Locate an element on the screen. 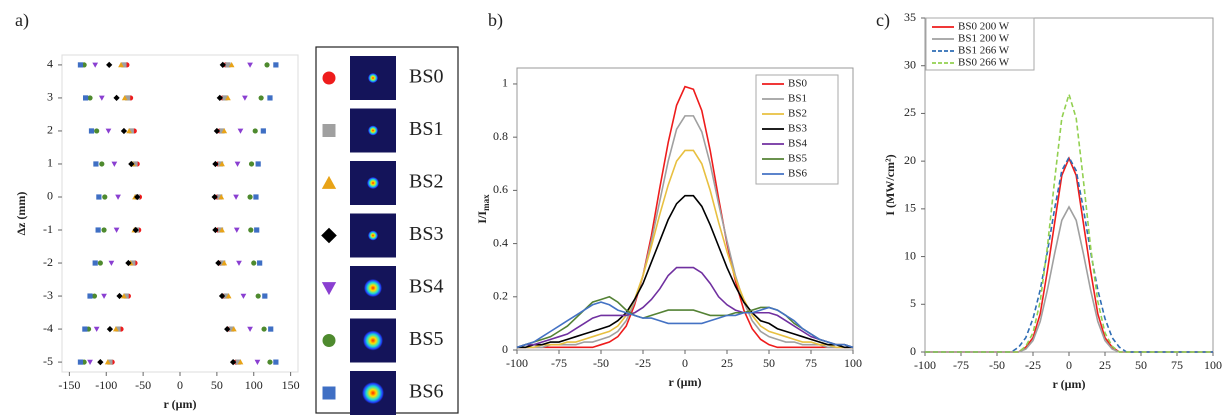 The width and height of the screenshot is (1229, 417). y-tick-label: 5 is located at coordinates (913, 303).